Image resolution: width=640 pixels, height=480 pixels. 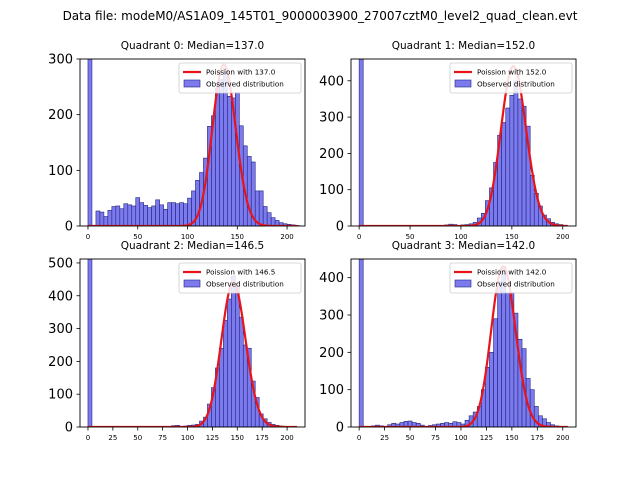 I want to click on chart-title: Quadrant 1: Median=152.0, so click(x=463, y=46).